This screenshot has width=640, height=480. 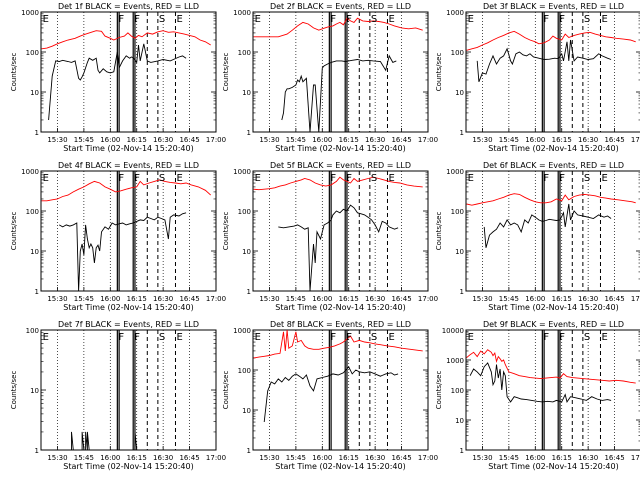 I want to click on chart-title: Det 1f BLACK = Events, RED = LLD, so click(x=128, y=6).